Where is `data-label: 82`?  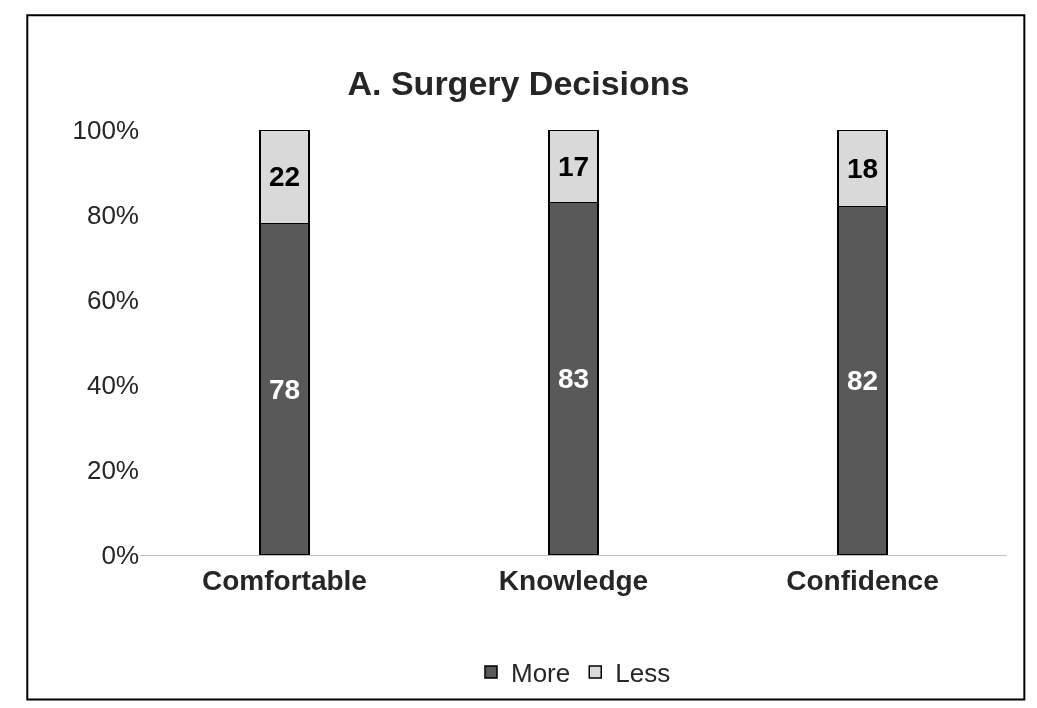 data-label: 82 is located at coordinates (862, 381).